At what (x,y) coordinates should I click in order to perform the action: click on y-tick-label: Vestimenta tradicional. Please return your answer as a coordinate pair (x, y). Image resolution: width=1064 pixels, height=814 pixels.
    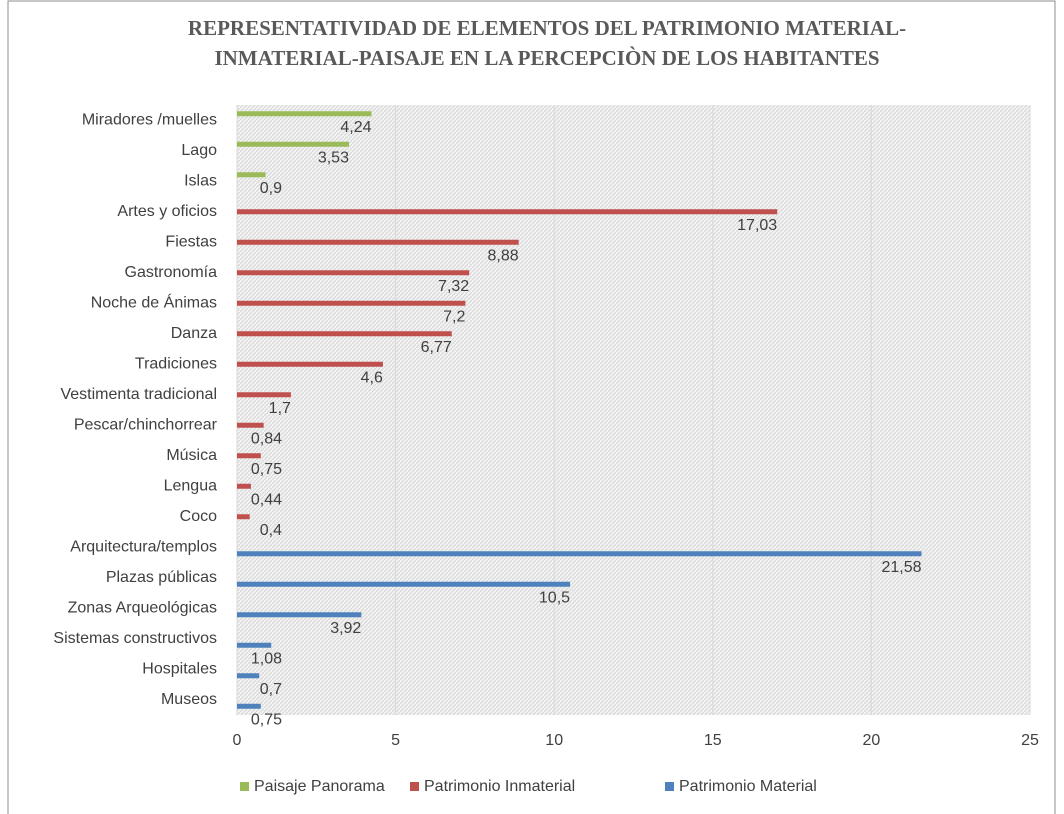
    Looking at the image, I should click on (138, 394).